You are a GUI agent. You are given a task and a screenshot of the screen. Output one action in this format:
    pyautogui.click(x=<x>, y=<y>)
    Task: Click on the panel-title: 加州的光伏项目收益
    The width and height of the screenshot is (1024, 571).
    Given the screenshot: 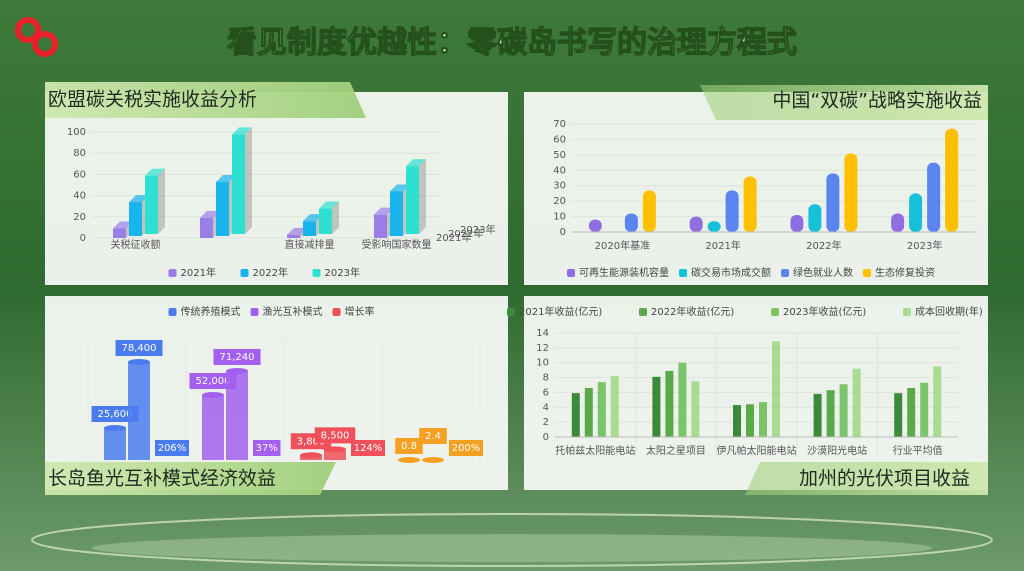 What is the action you would take?
    pyautogui.click(x=884, y=479)
    